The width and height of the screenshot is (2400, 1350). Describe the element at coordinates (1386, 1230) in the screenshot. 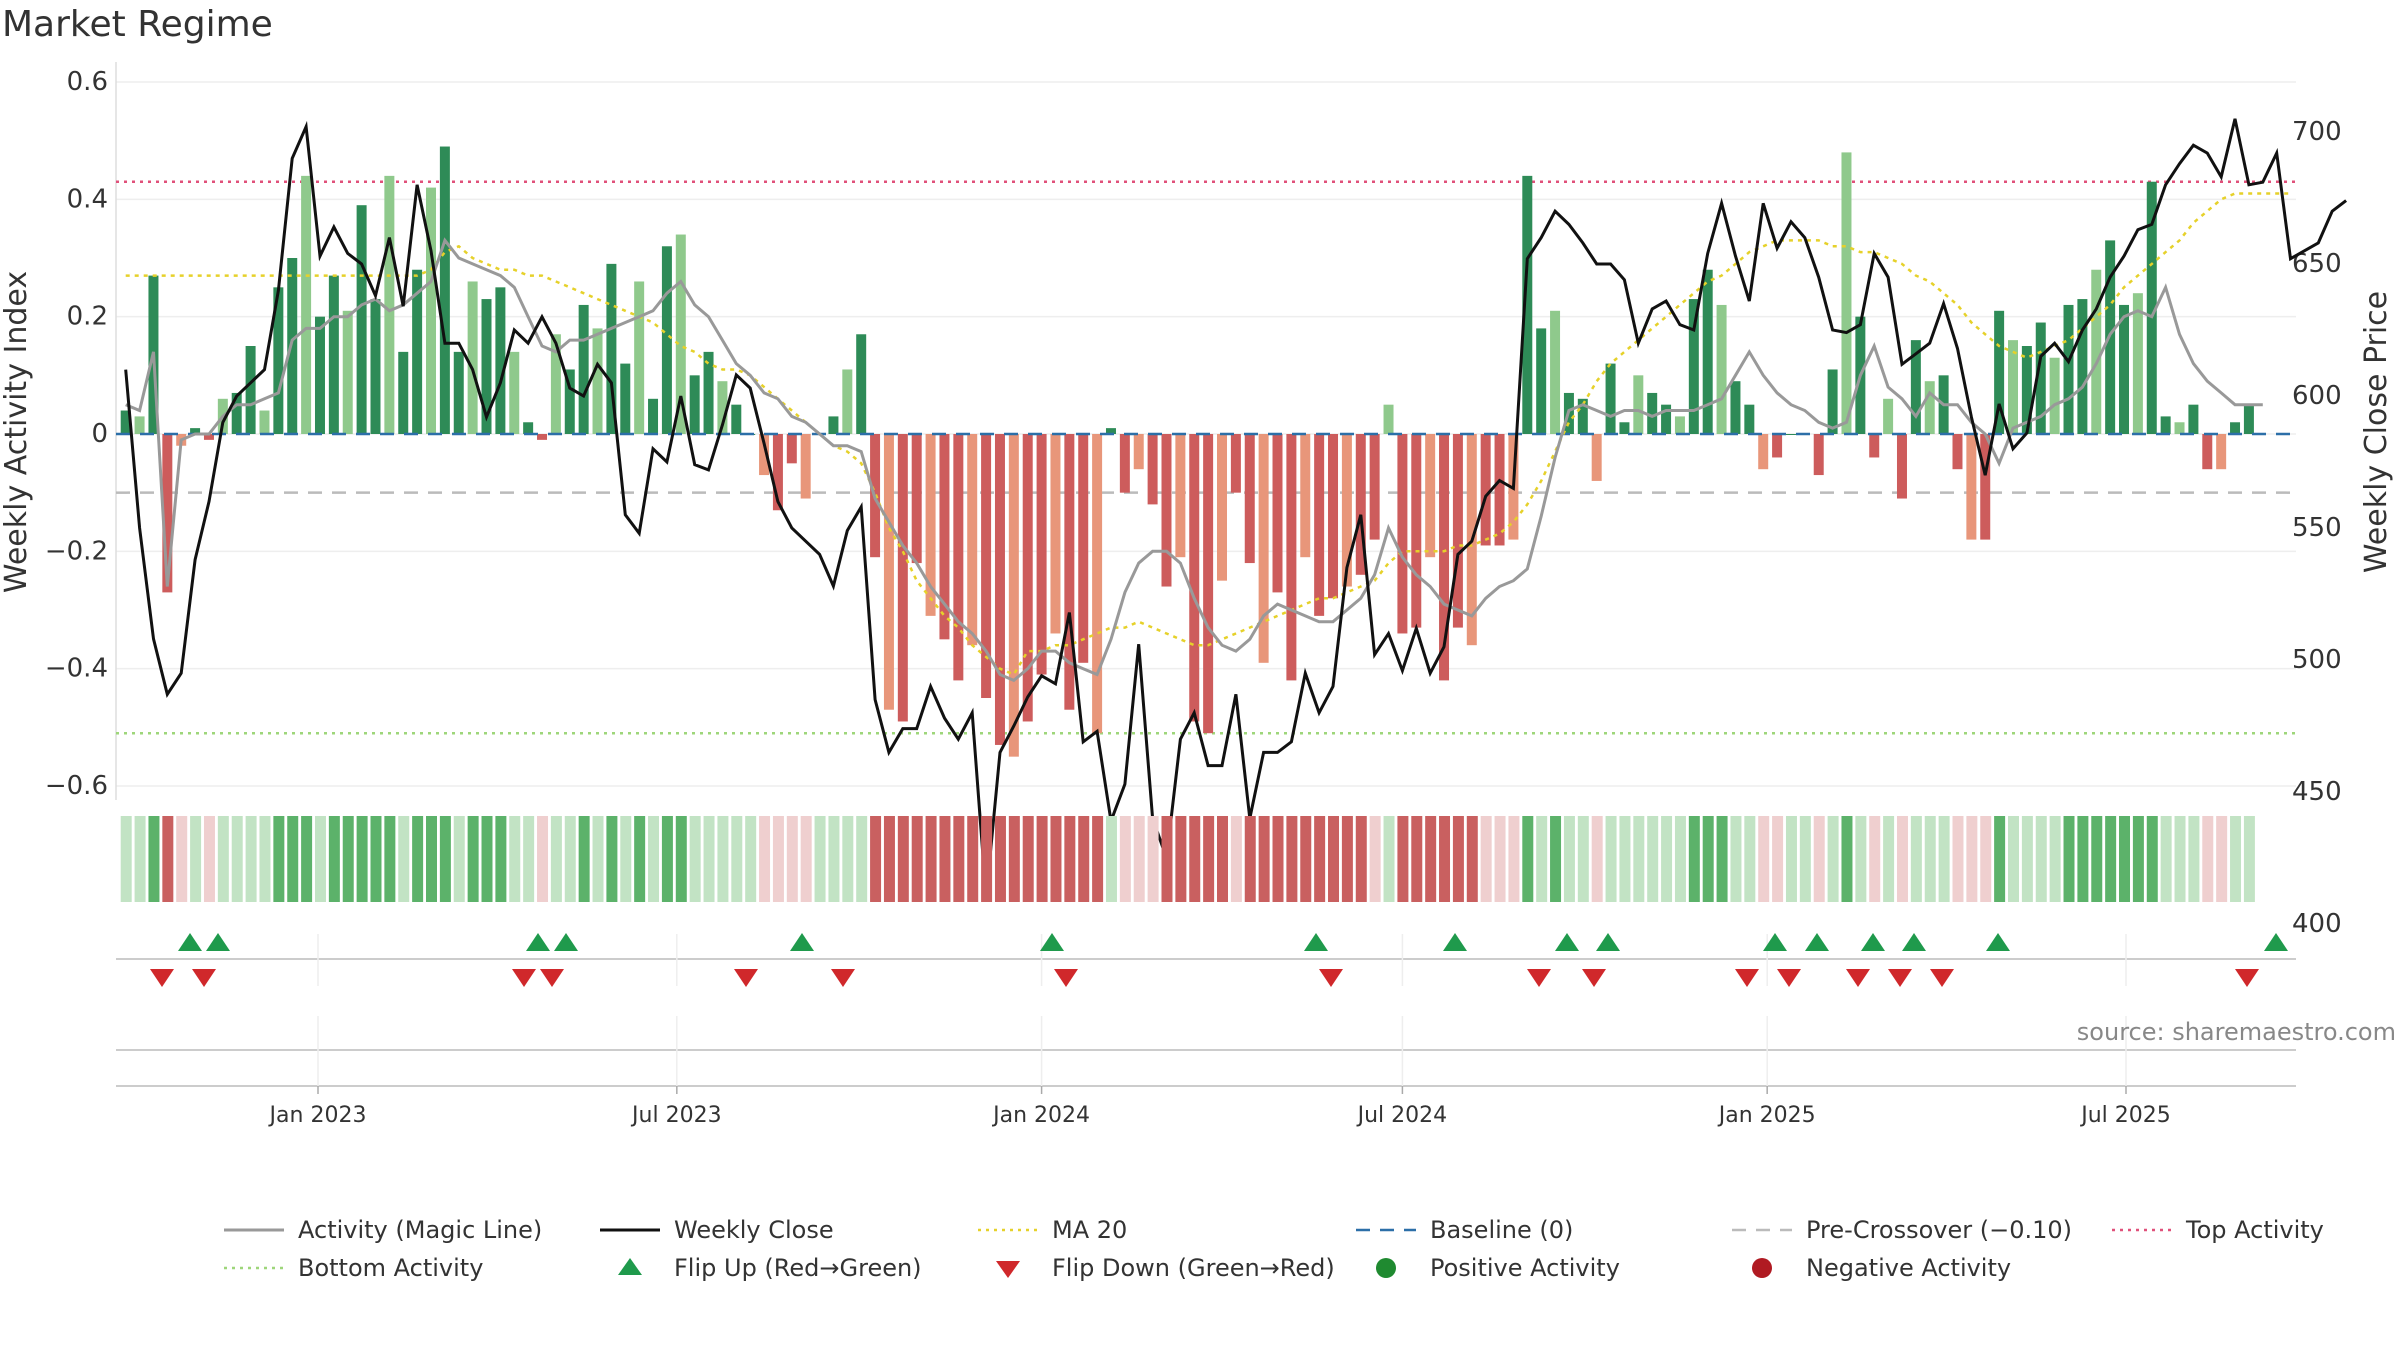

I see `legend-symbol-dashed` at that location.